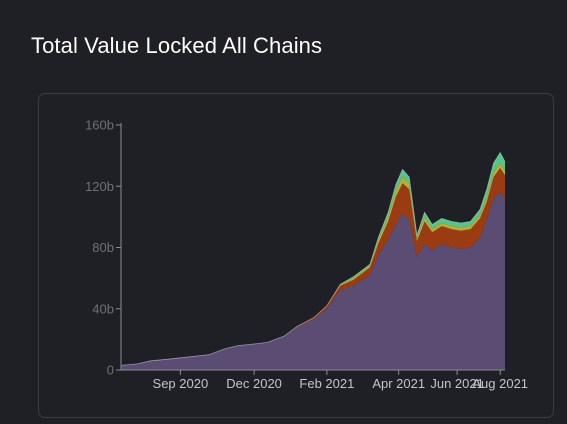  What do you see at coordinates (326, 383) in the screenshot?
I see `x-tick-label: Feb 2021` at bounding box center [326, 383].